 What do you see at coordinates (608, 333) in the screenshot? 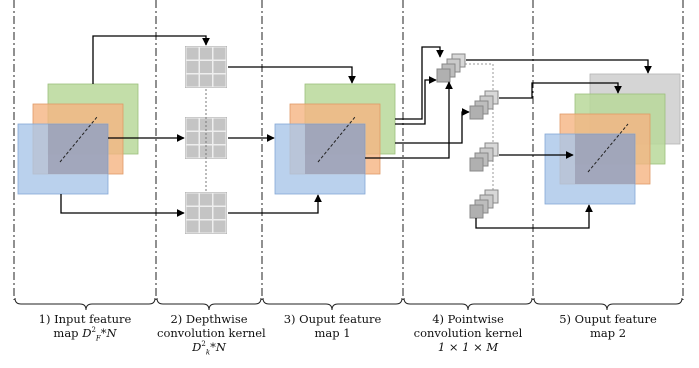
I see `caption-5-line-2: map 2` at bounding box center [608, 333].